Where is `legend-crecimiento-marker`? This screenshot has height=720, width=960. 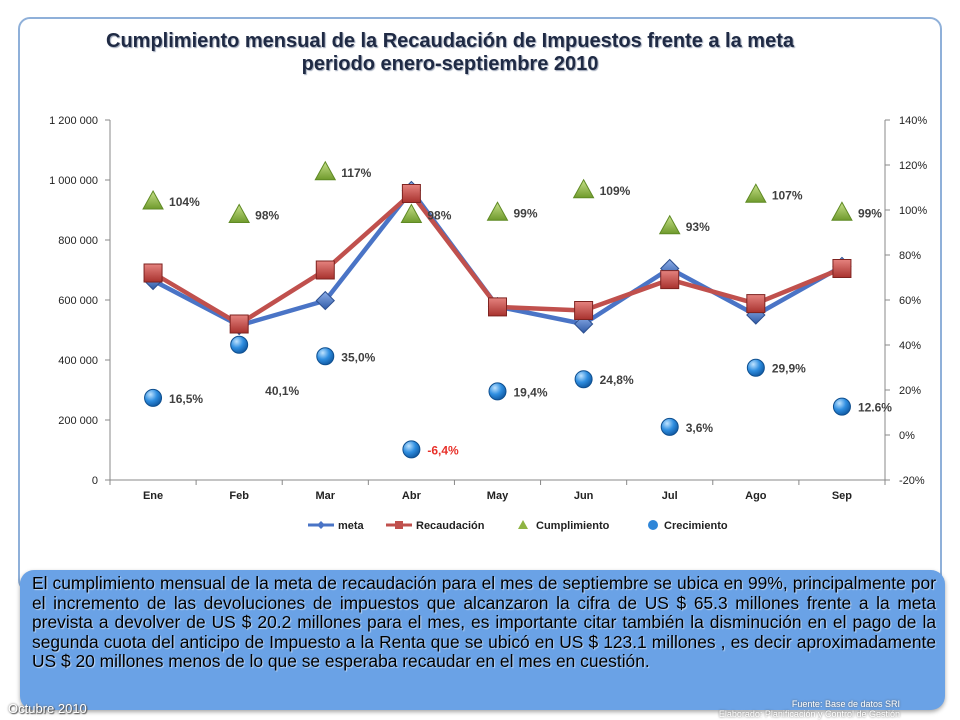
legend-crecimiento-marker is located at coordinates (653, 525).